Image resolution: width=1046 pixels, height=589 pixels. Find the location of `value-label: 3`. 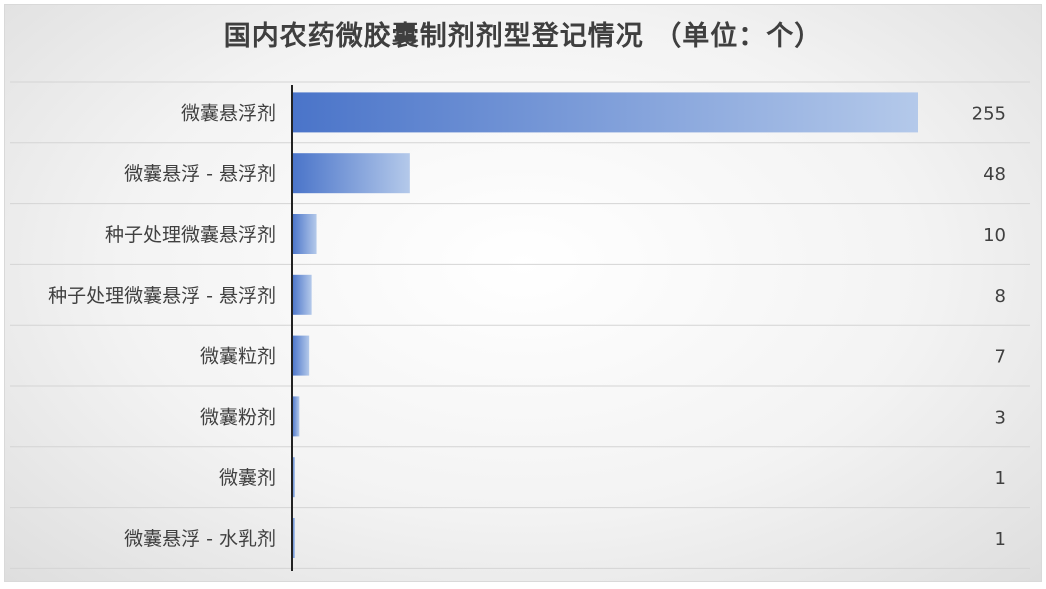

value-label: 3 is located at coordinates (1000, 417).